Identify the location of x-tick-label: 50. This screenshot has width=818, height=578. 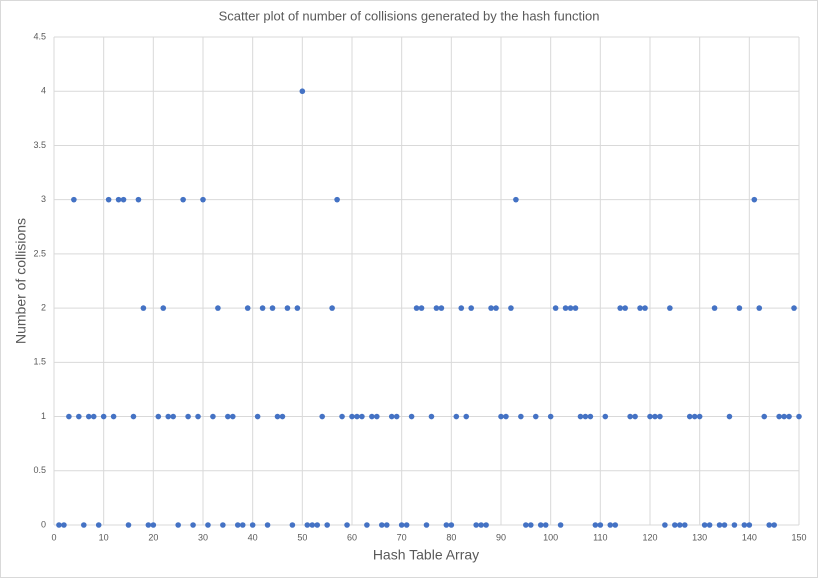
(302, 537).